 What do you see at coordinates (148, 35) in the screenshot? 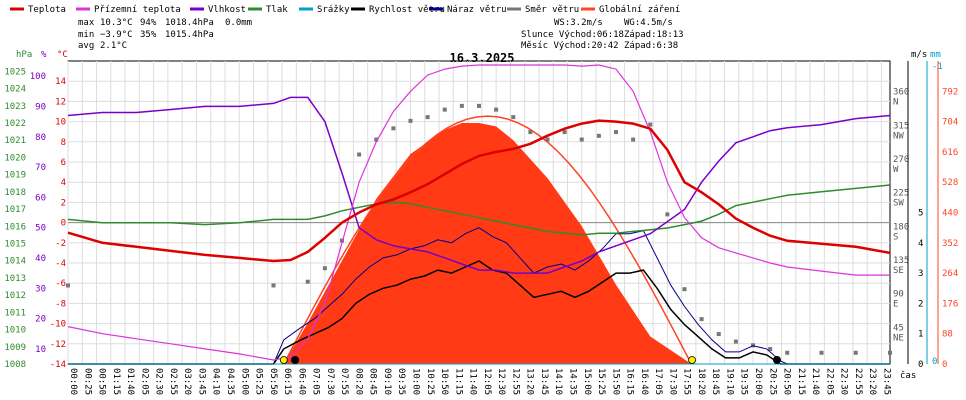
I see `stat-min-hum: 35%` at bounding box center [148, 35].